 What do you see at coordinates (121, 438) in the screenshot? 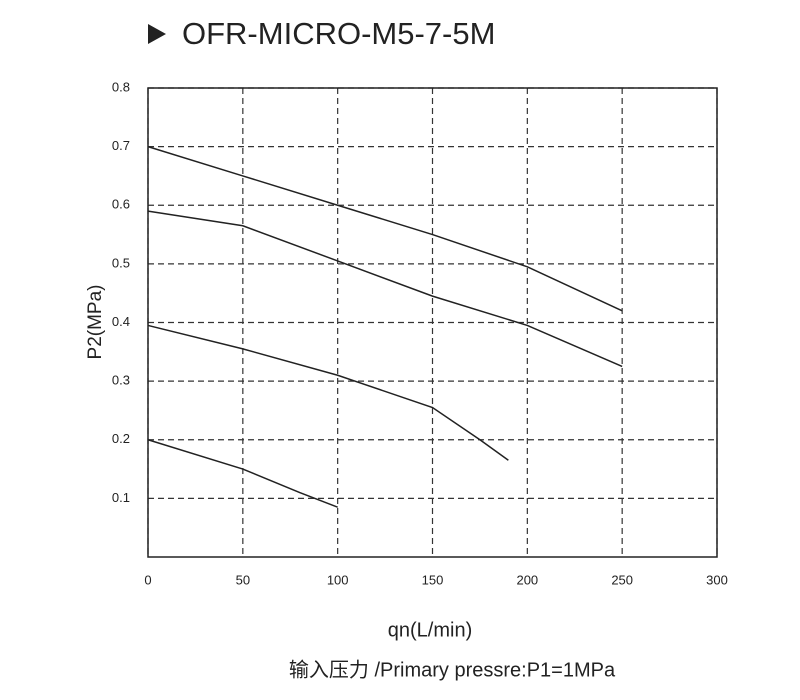
I see `y-tick-label: 0.2` at bounding box center [121, 438].